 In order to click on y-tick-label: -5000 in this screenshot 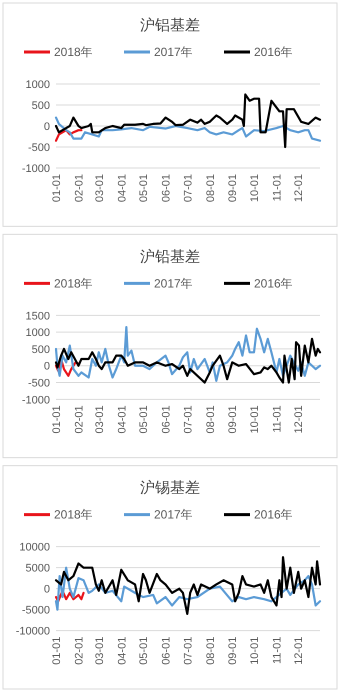, I will do `click(36, 610)`.